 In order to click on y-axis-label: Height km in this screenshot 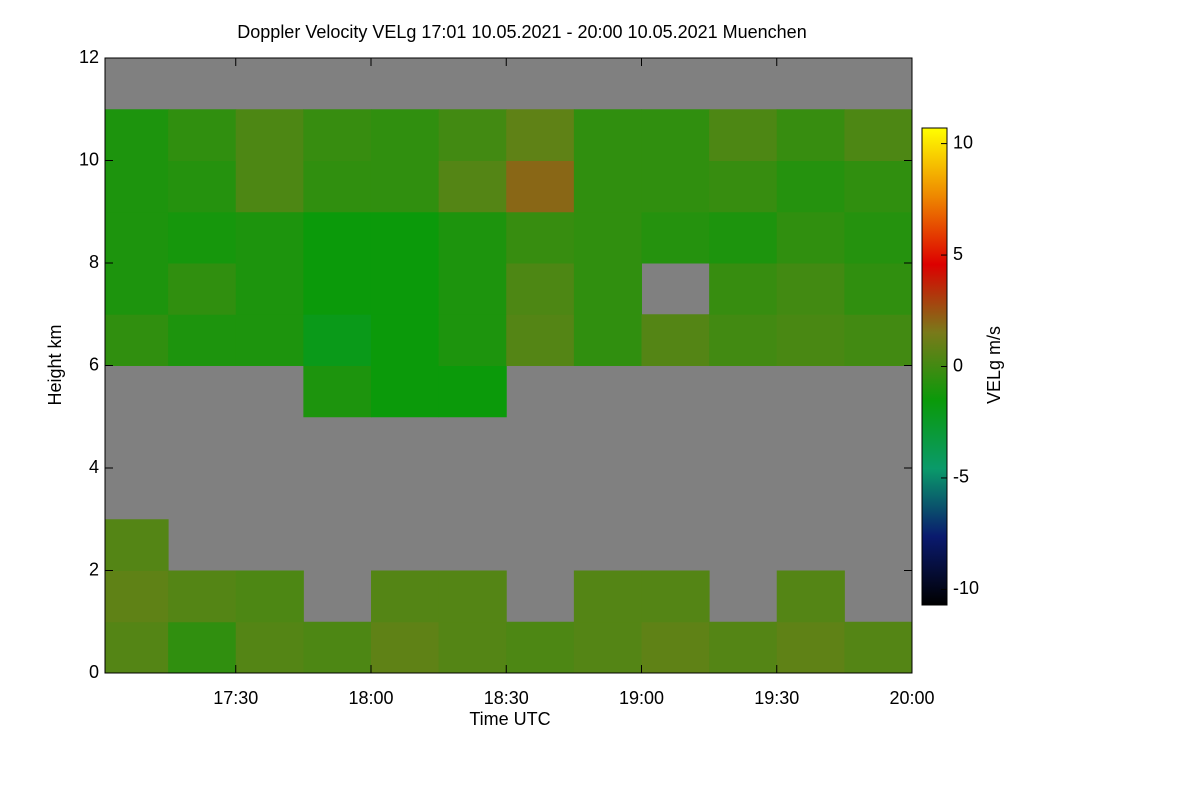, I will do `click(55, 364)`.